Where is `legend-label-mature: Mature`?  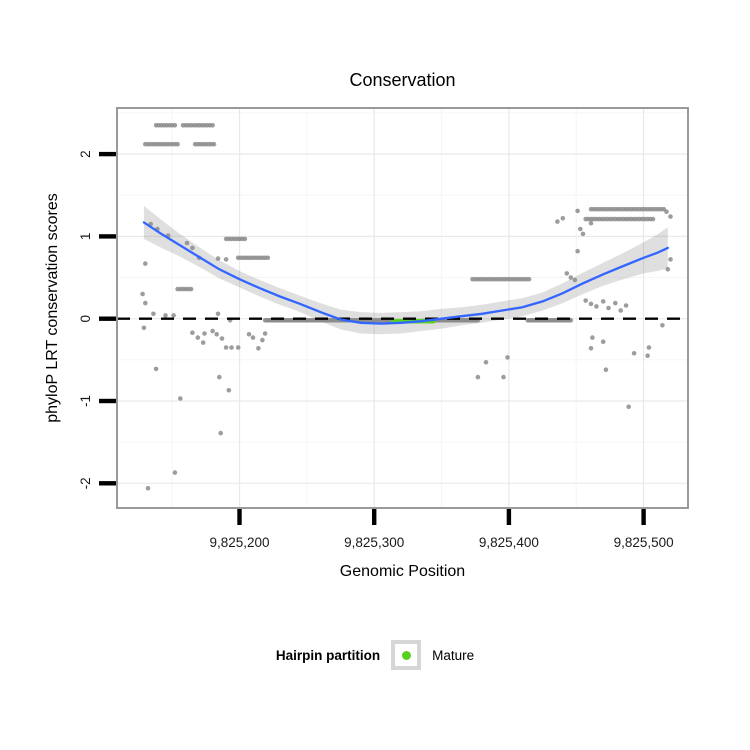
legend-label-mature: Mature is located at coordinates (453, 655).